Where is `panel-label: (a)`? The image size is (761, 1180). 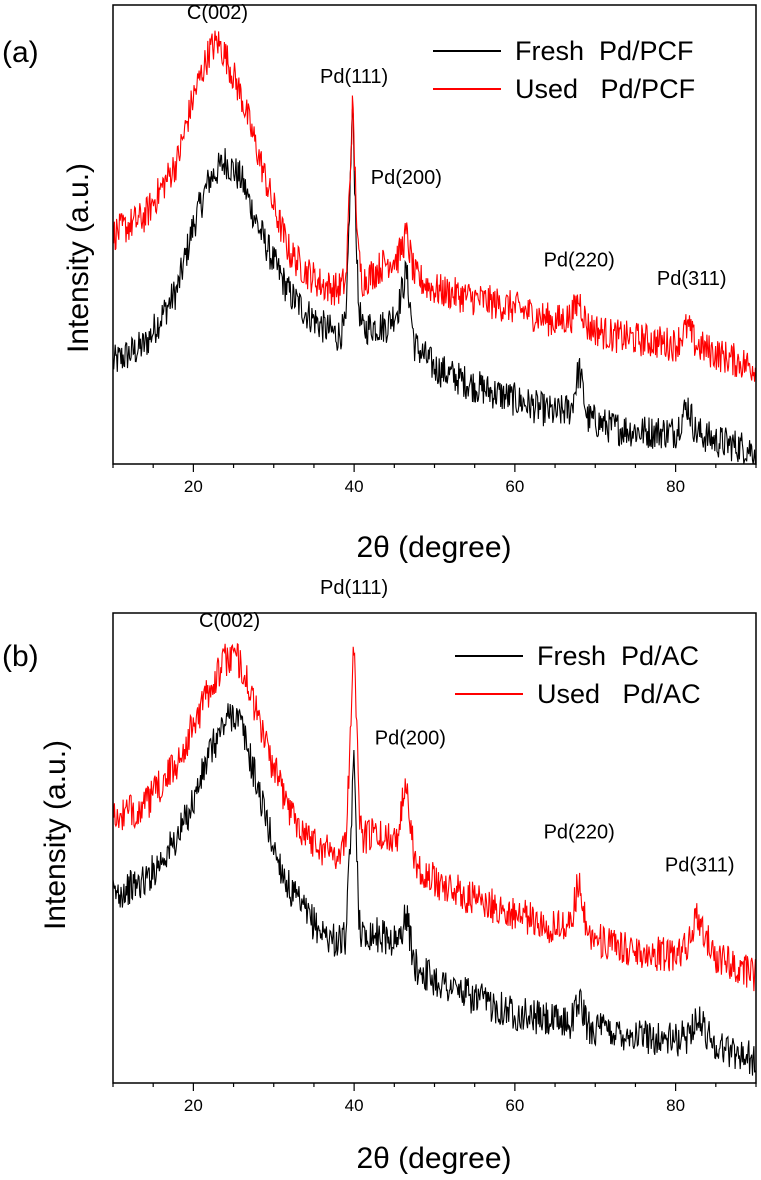
panel-label: (a) is located at coordinates (20, 52).